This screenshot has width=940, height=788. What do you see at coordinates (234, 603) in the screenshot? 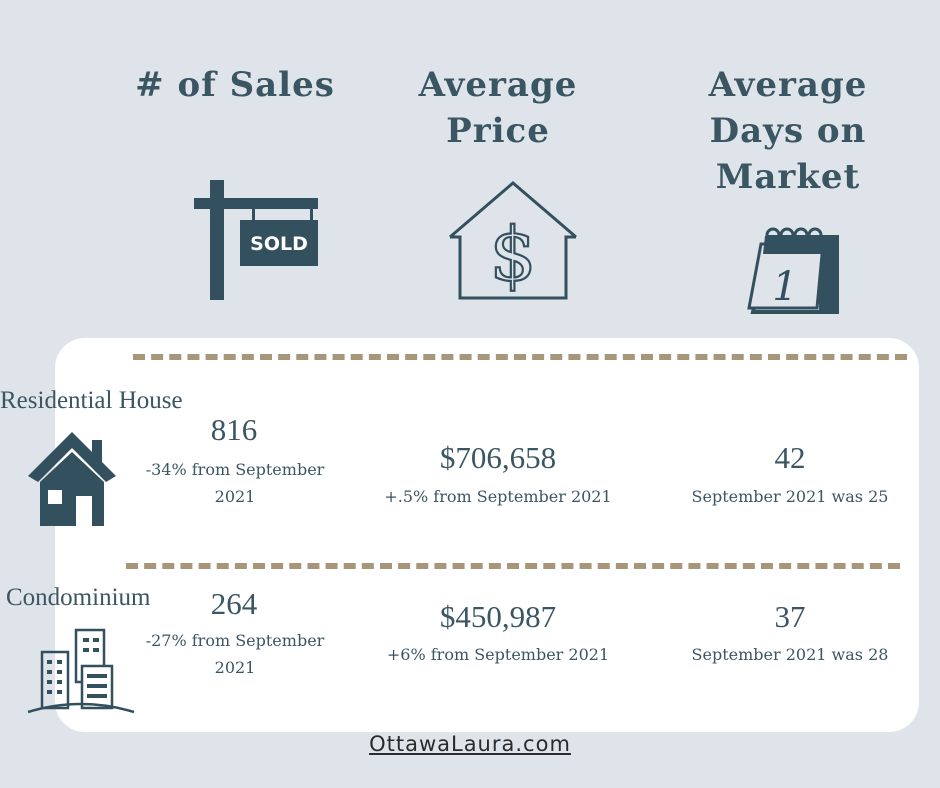
I see `condo-sales-value: 264` at bounding box center [234, 603].